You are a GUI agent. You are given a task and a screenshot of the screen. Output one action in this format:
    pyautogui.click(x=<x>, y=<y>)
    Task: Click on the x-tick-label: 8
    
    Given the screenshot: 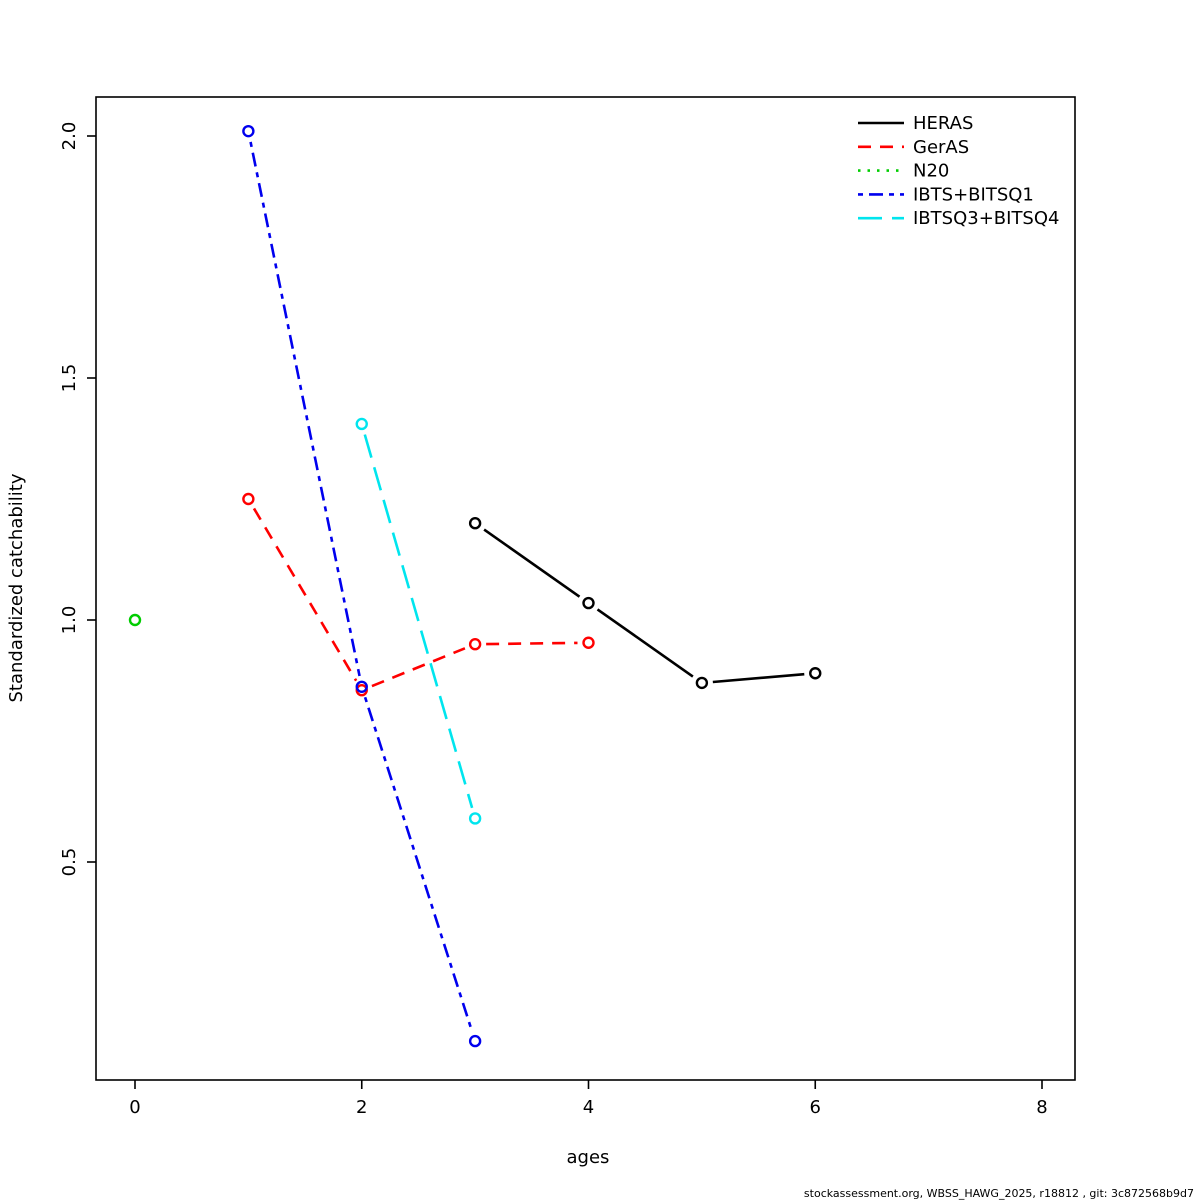 What is the action you would take?
    pyautogui.click(x=1041, y=1107)
    